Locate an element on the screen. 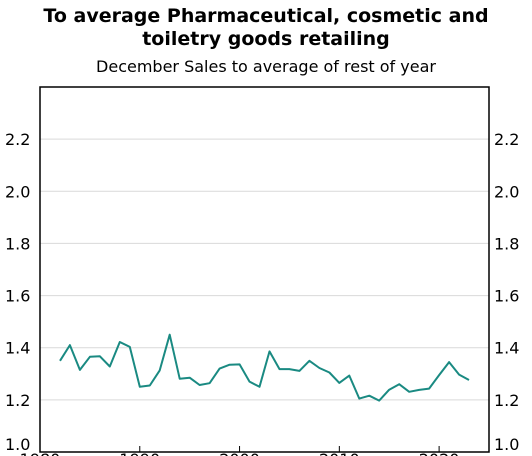  y-tick-label-left: 1.4 is located at coordinates (17, 348).